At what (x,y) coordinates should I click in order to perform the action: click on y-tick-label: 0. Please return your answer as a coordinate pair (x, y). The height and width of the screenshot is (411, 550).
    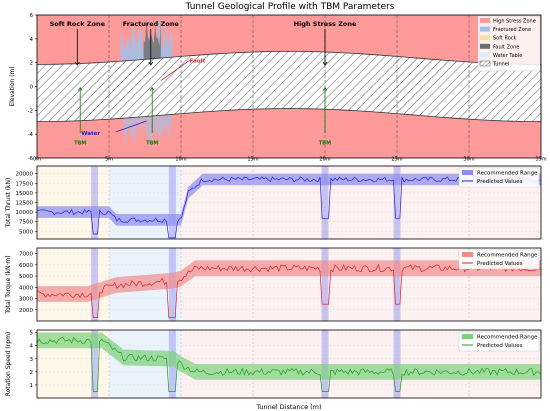
    Looking at the image, I should click on (32, 88).